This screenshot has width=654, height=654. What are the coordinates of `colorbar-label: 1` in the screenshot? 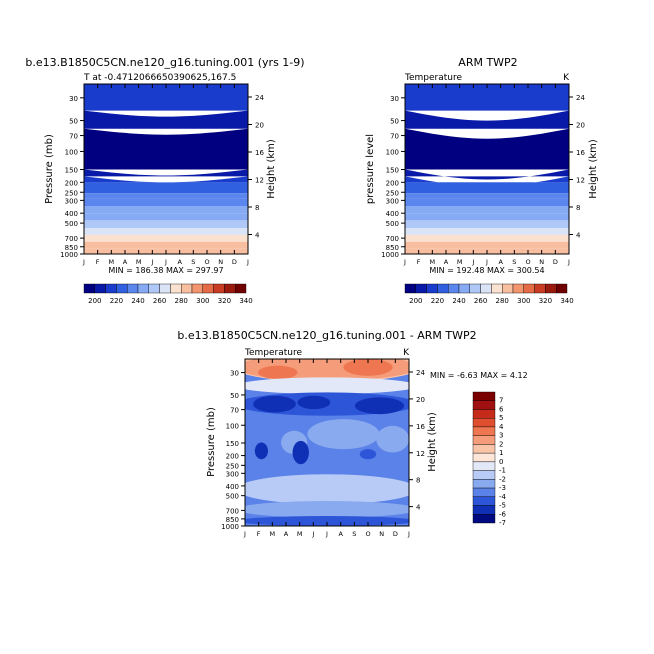 It's located at (501, 453).